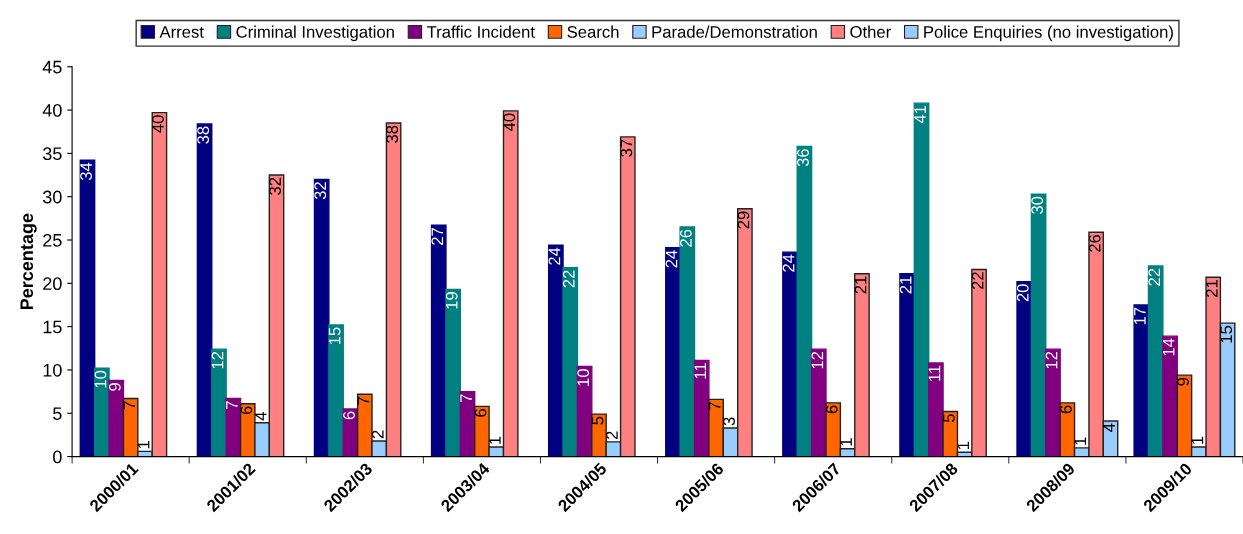  Describe the element at coordinates (1168, 347) in the screenshot. I see `data-label: 14` at that location.